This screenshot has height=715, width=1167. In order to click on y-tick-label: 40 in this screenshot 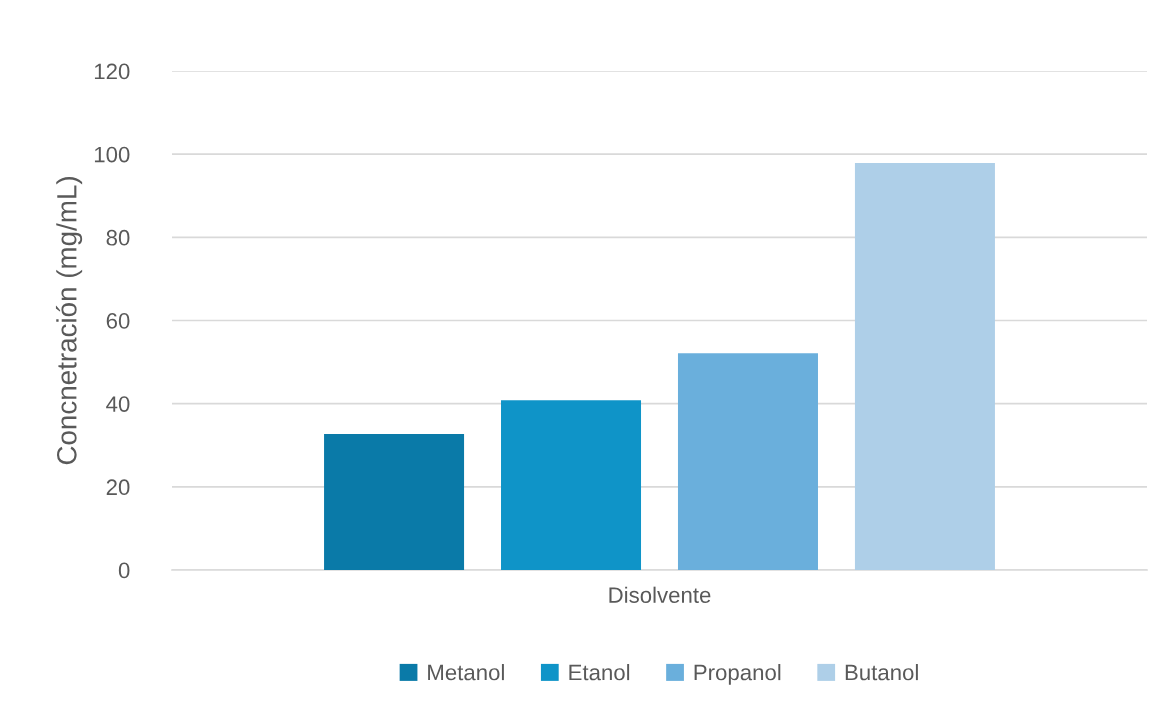, I will do `click(118, 404)`.